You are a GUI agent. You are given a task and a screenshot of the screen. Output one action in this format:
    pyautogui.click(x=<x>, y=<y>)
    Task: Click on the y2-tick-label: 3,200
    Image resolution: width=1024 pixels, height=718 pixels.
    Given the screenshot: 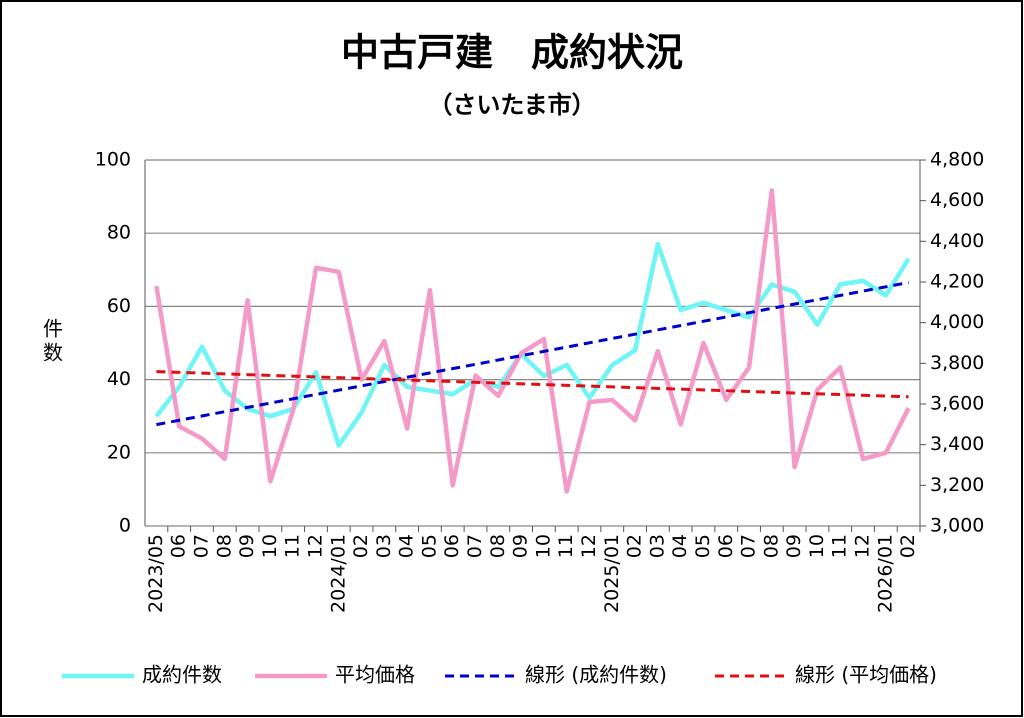 What is the action you would take?
    pyautogui.click(x=957, y=485)
    